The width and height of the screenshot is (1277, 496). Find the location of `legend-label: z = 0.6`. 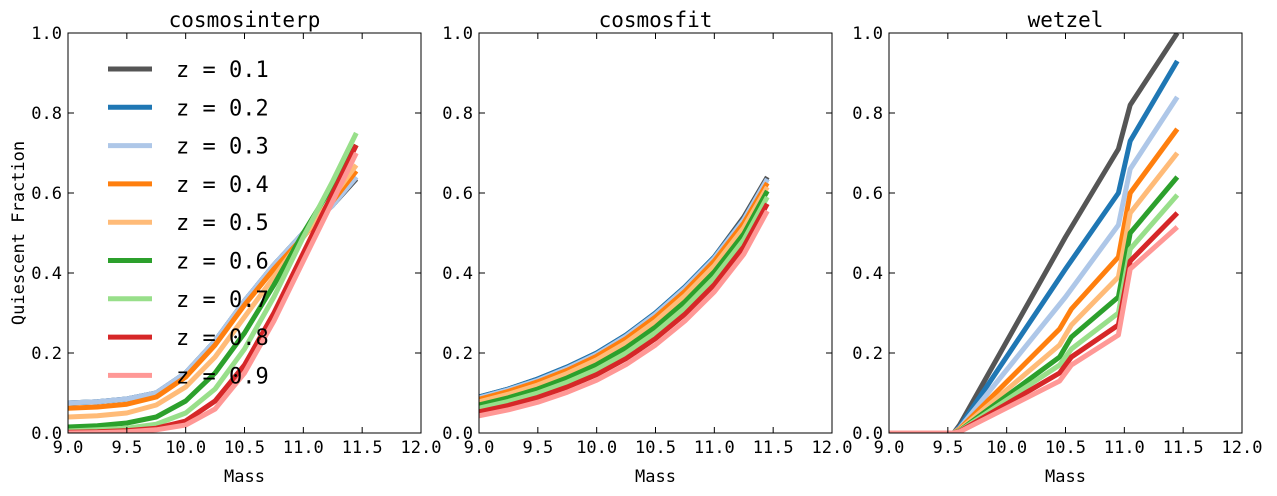

legend-label: z = 0.6 is located at coordinates (222, 262).